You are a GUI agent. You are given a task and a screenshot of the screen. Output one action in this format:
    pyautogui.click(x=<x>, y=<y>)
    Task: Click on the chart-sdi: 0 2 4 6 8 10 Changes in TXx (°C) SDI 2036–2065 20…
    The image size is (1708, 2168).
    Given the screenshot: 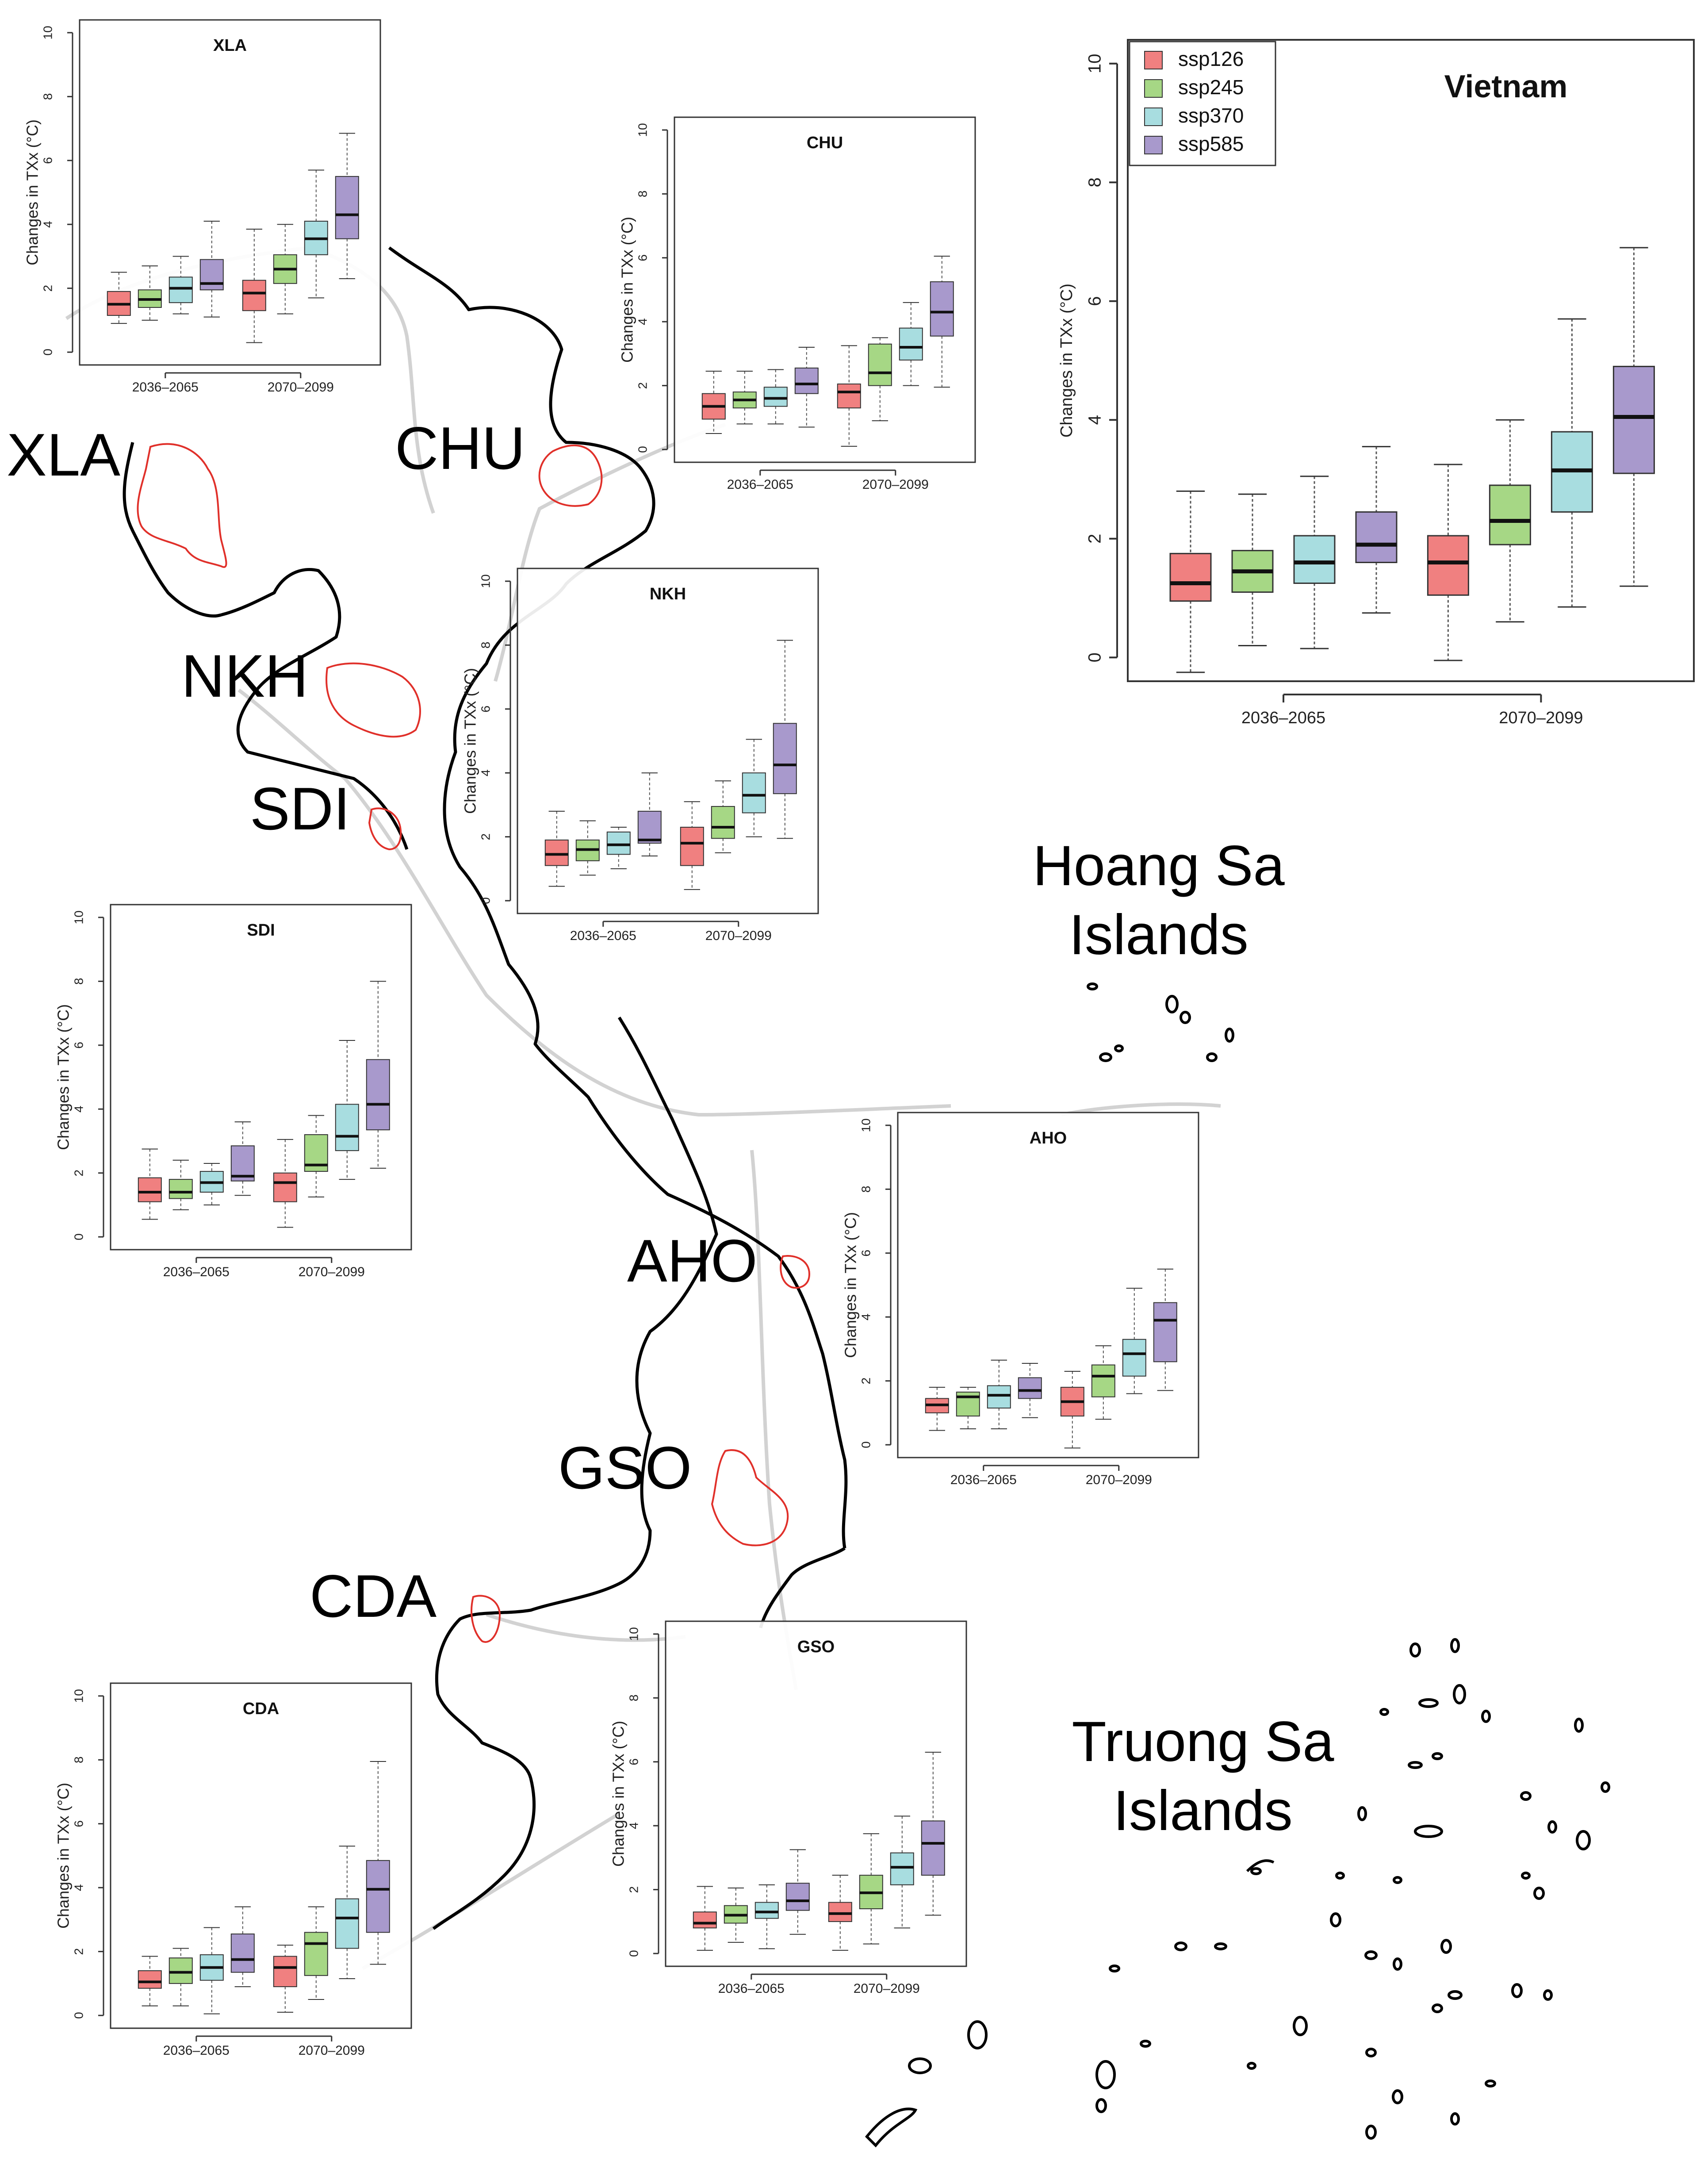 What is the action you would take?
    pyautogui.click(x=233, y=1091)
    